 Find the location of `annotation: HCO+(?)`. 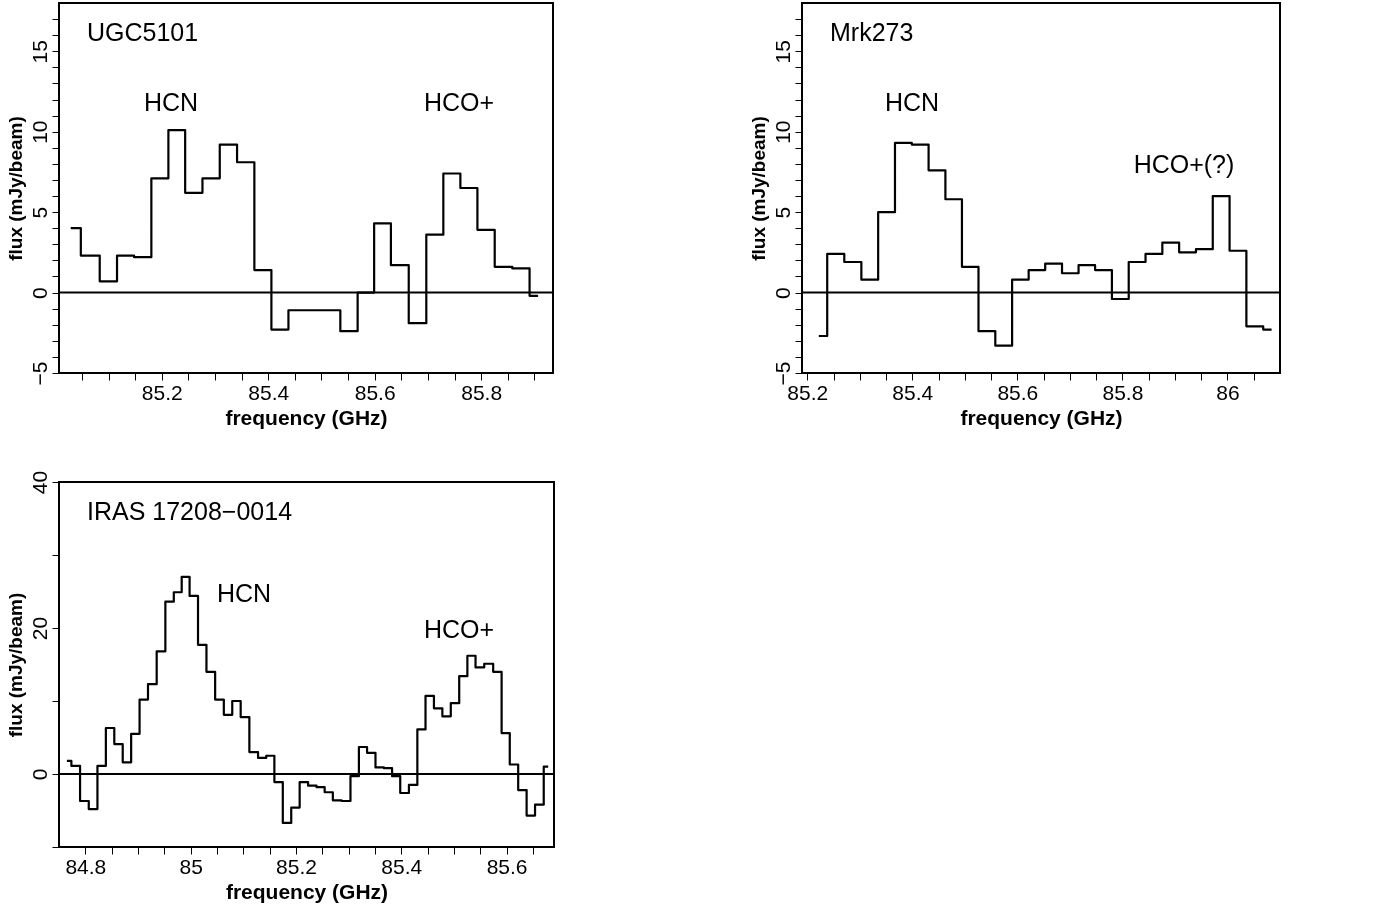

annotation: HCO+(?) is located at coordinates (1184, 164).